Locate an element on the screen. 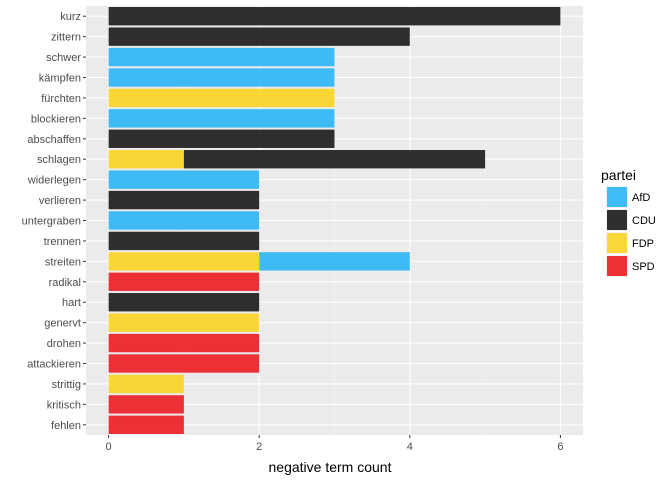  bar-strittig-FDP is located at coordinates (146, 384).